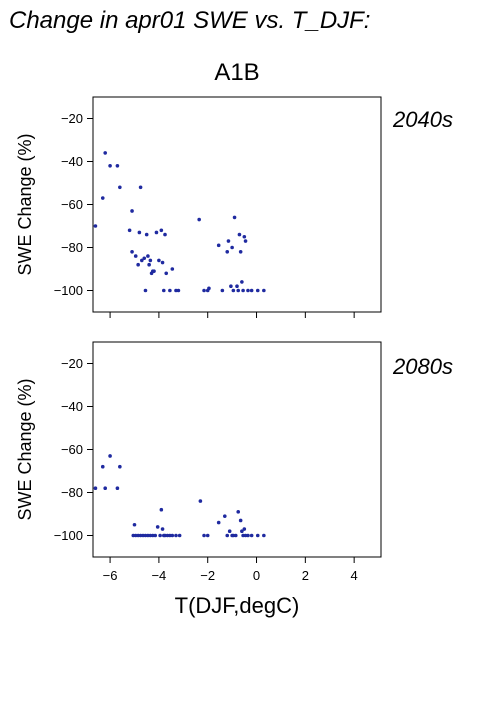 This screenshot has width=501, height=709. I want to click on y-axis-label-2040s: SWE Change (%), so click(25, 204).